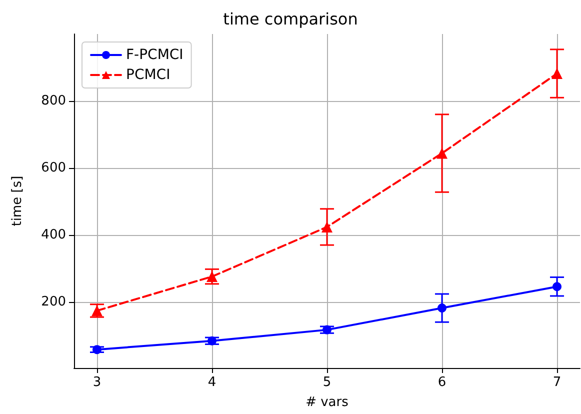 The image size is (581, 414). Describe the element at coordinates (290, 19) in the screenshot. I see `chart-title: time comparison` at that location.